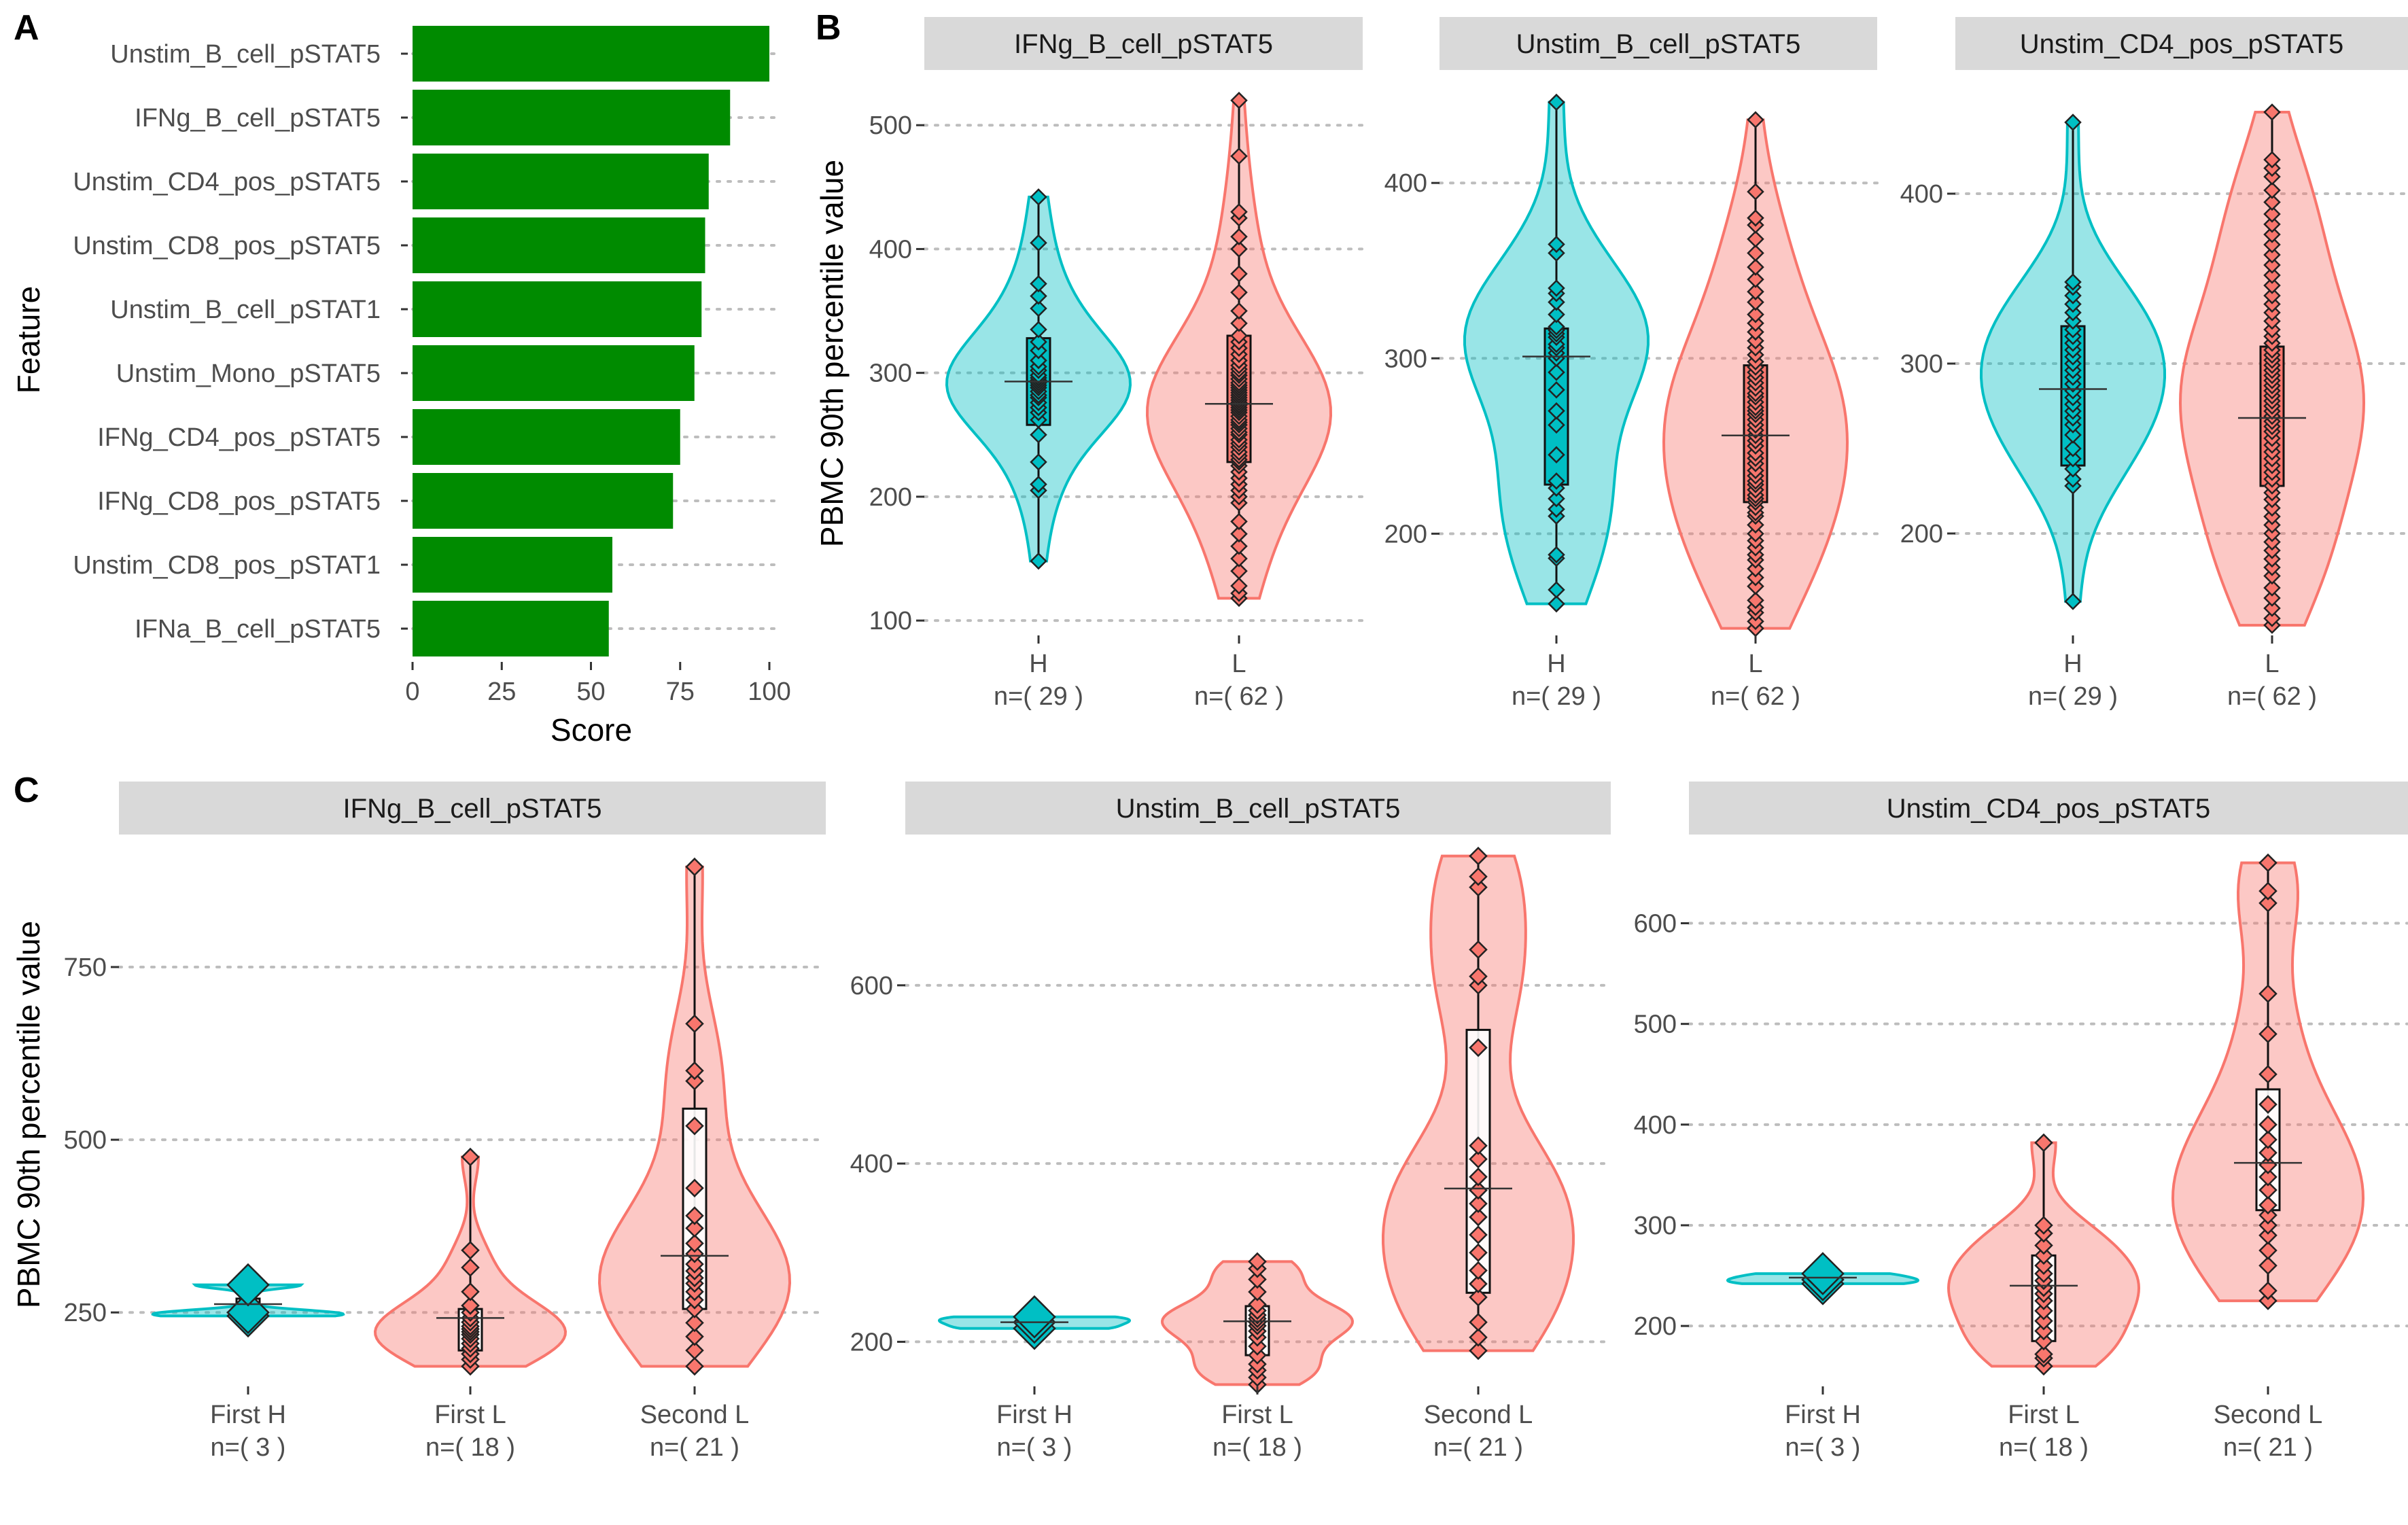 The width and height of the screenshot is (2408, 1525). Describe the element at coordinates (829, 28) in the screenshot. I see `panel-letter-b: B` at that location.